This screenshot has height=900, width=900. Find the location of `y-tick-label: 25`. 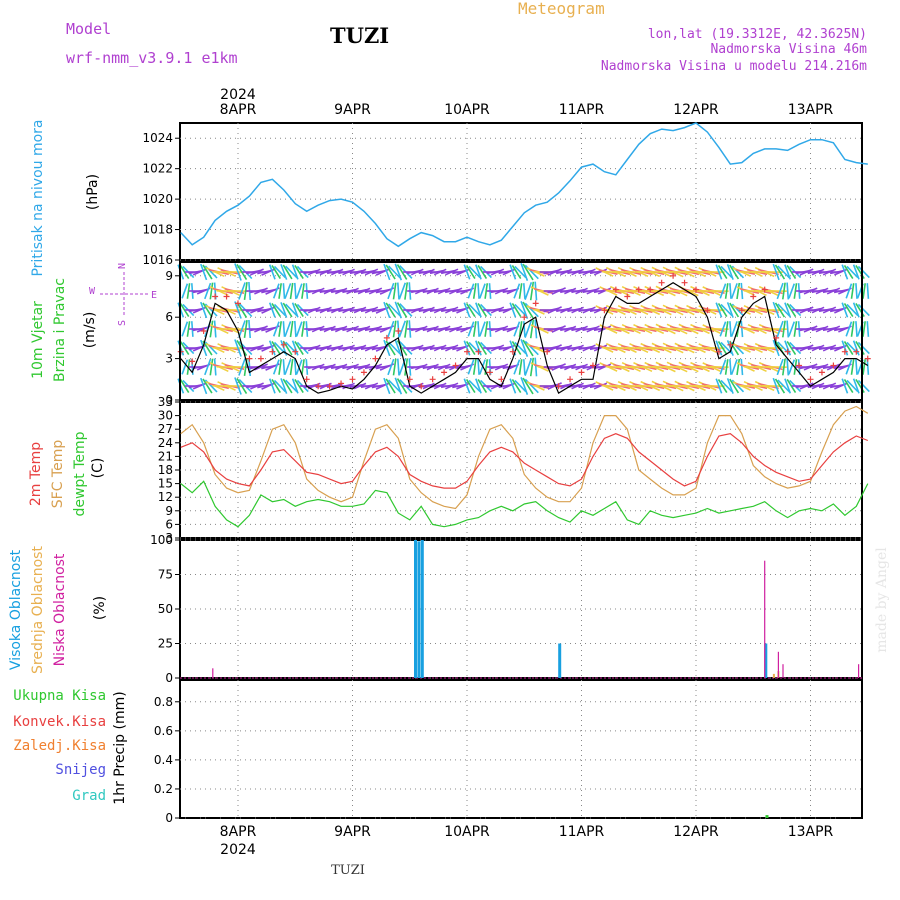

y-tick-label: 25 is located at coordinates (165, 644).